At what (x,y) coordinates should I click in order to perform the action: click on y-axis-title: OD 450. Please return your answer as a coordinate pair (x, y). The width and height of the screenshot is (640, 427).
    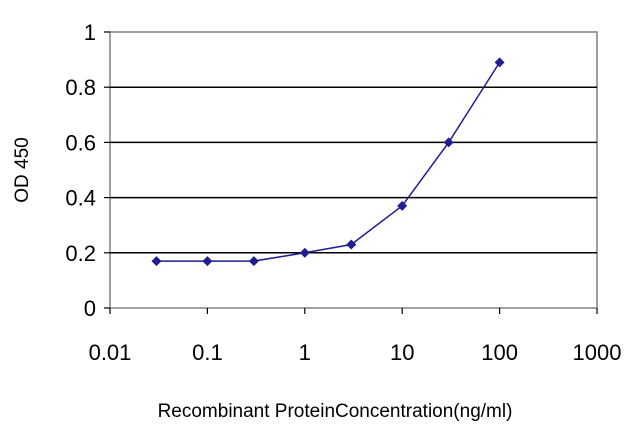
    Looking at the image, I should click on (22, 169).